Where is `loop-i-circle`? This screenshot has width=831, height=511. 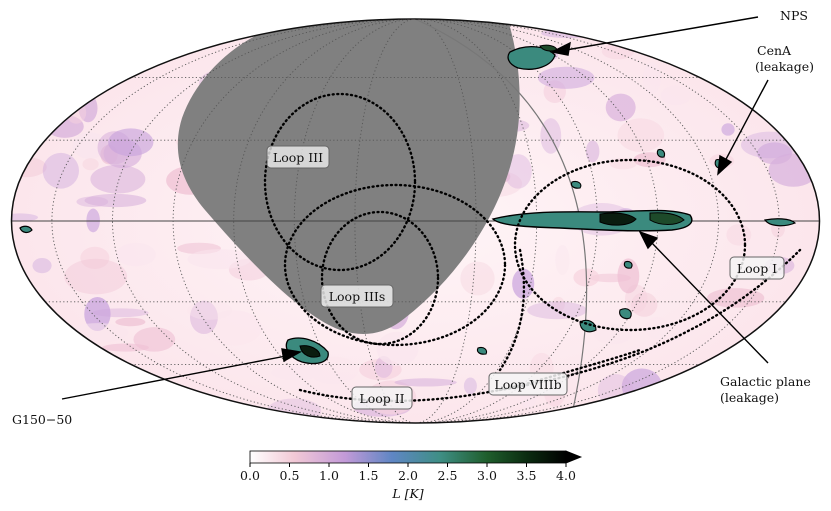 loop-i-circle is located at coordinates (630, 245).